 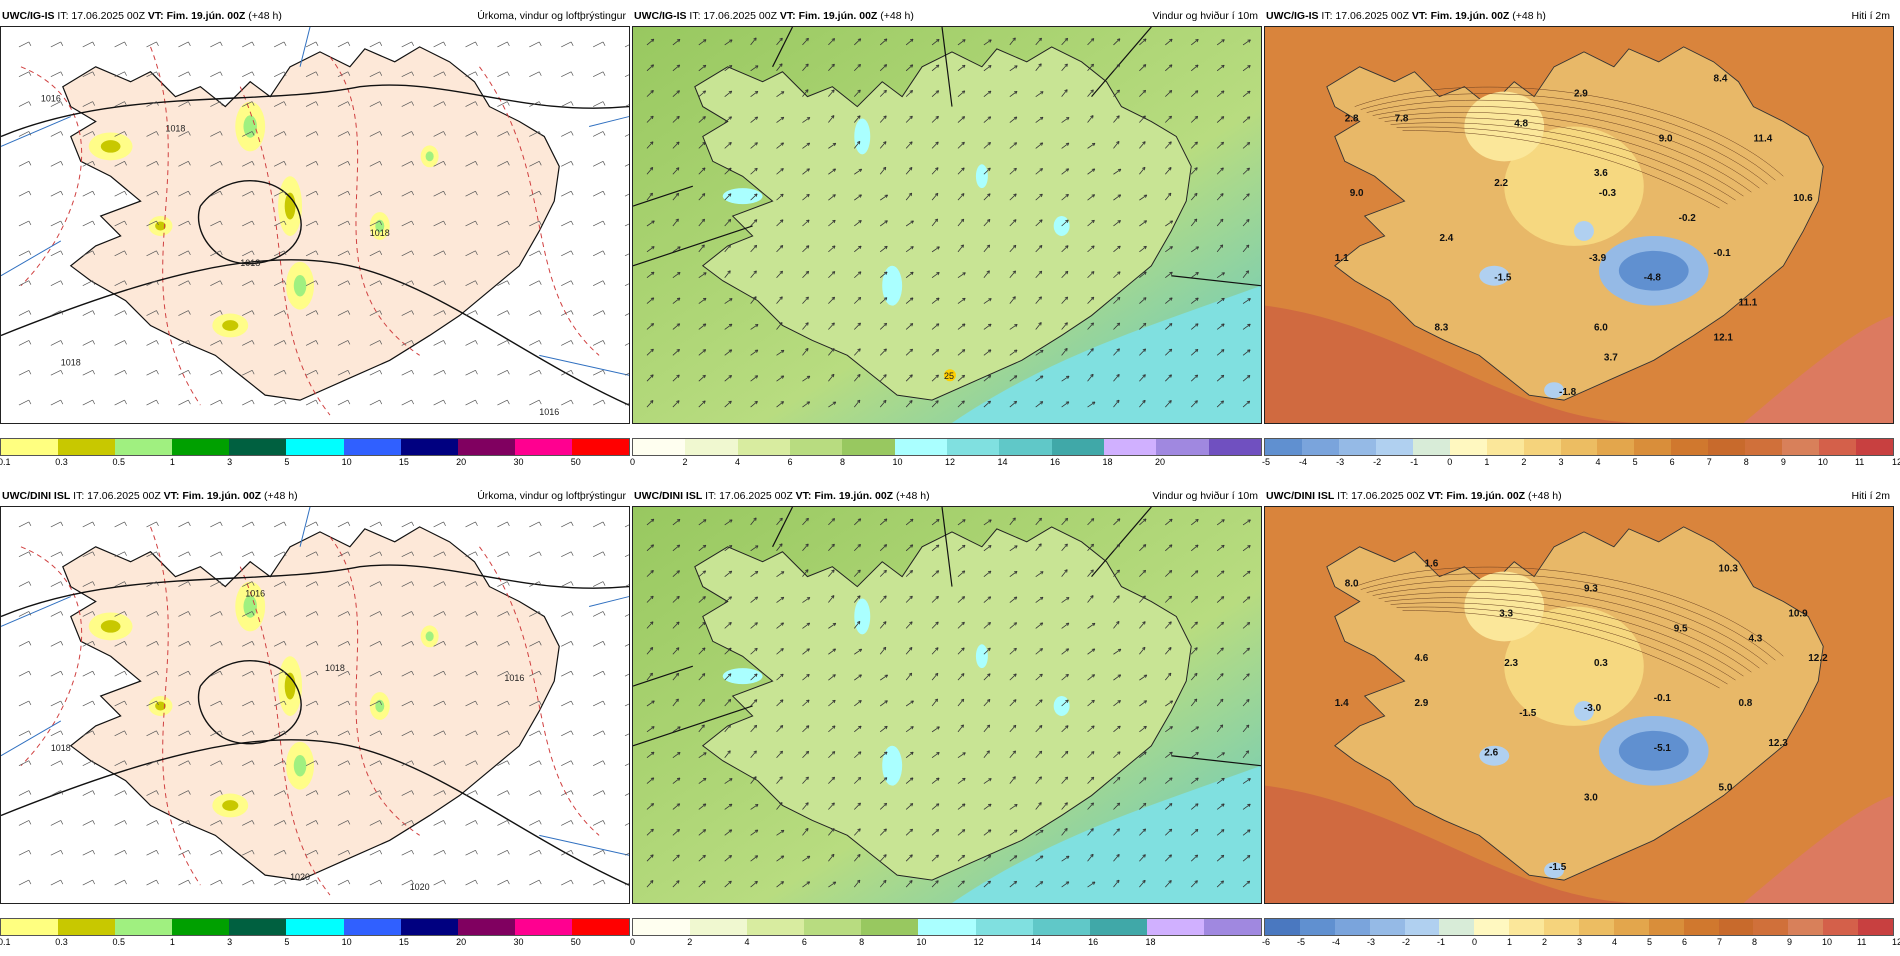 I want to click on temperature-label: 1.1, so click(x=1342, y=258).